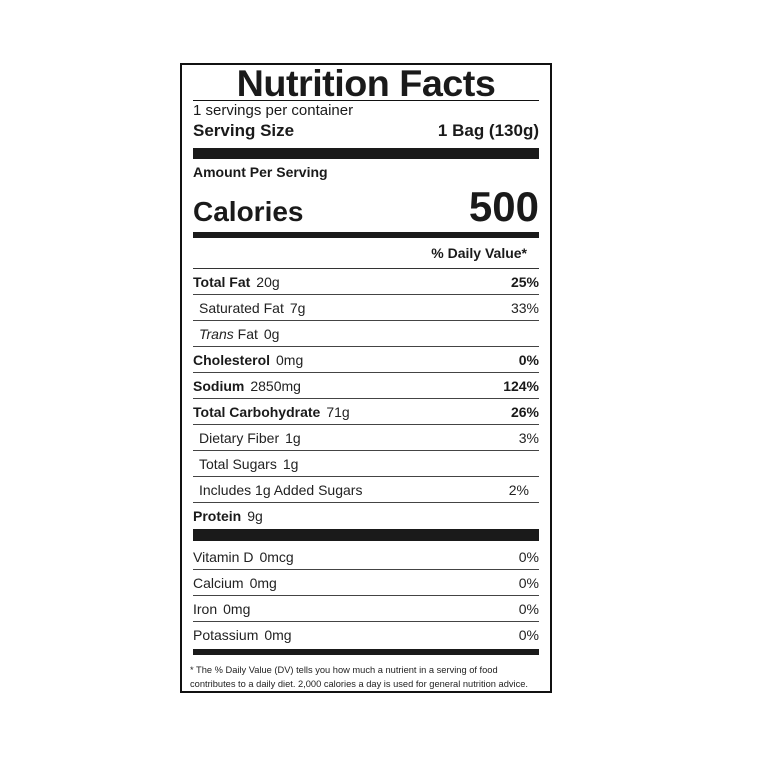 This screenshot has height=757, width=757. Describe the element at coordinates (257, 411) in the screenshot. I see `nutrient-name: Total Carbohydrate` at that location.